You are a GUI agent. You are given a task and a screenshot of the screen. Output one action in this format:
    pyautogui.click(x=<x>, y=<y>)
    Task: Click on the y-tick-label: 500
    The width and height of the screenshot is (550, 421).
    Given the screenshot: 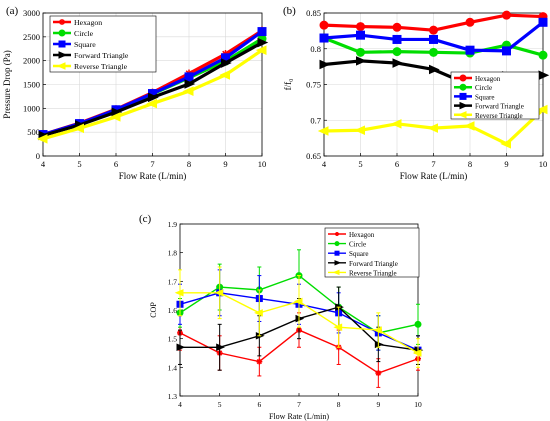 What is the action you would take?
    pyautogui.click(x=33, y=132)
    